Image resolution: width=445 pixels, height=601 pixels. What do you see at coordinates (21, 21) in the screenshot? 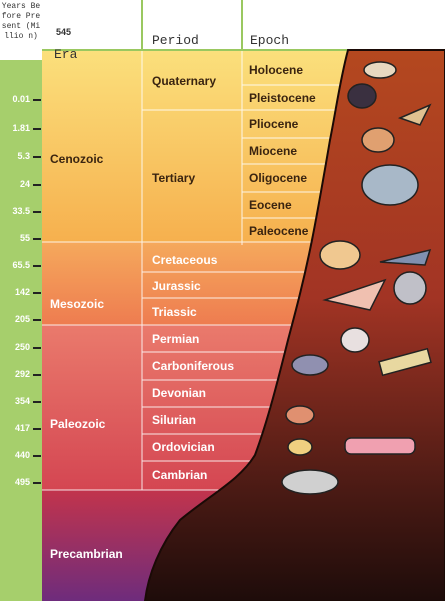
I see `years-label: Years Before Present (Millio n)` at bounding box center [21, 21].